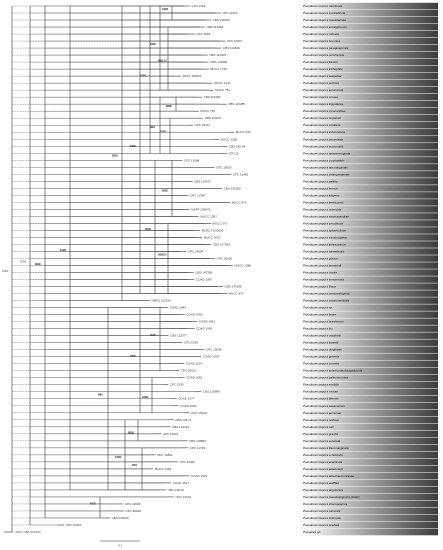  I want to click on tip-strain: CBS 113285, so click(236, 104).